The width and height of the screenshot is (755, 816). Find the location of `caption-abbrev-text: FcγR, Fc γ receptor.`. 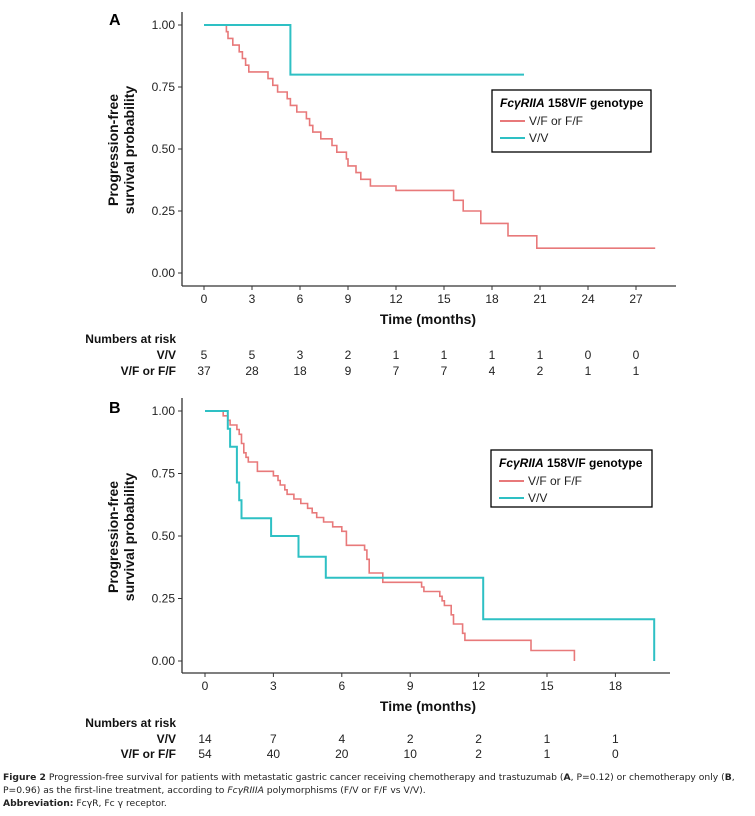

caption-abbrev-text: FcγR, Fc γ receptor. is located at coordinates (120, 803).